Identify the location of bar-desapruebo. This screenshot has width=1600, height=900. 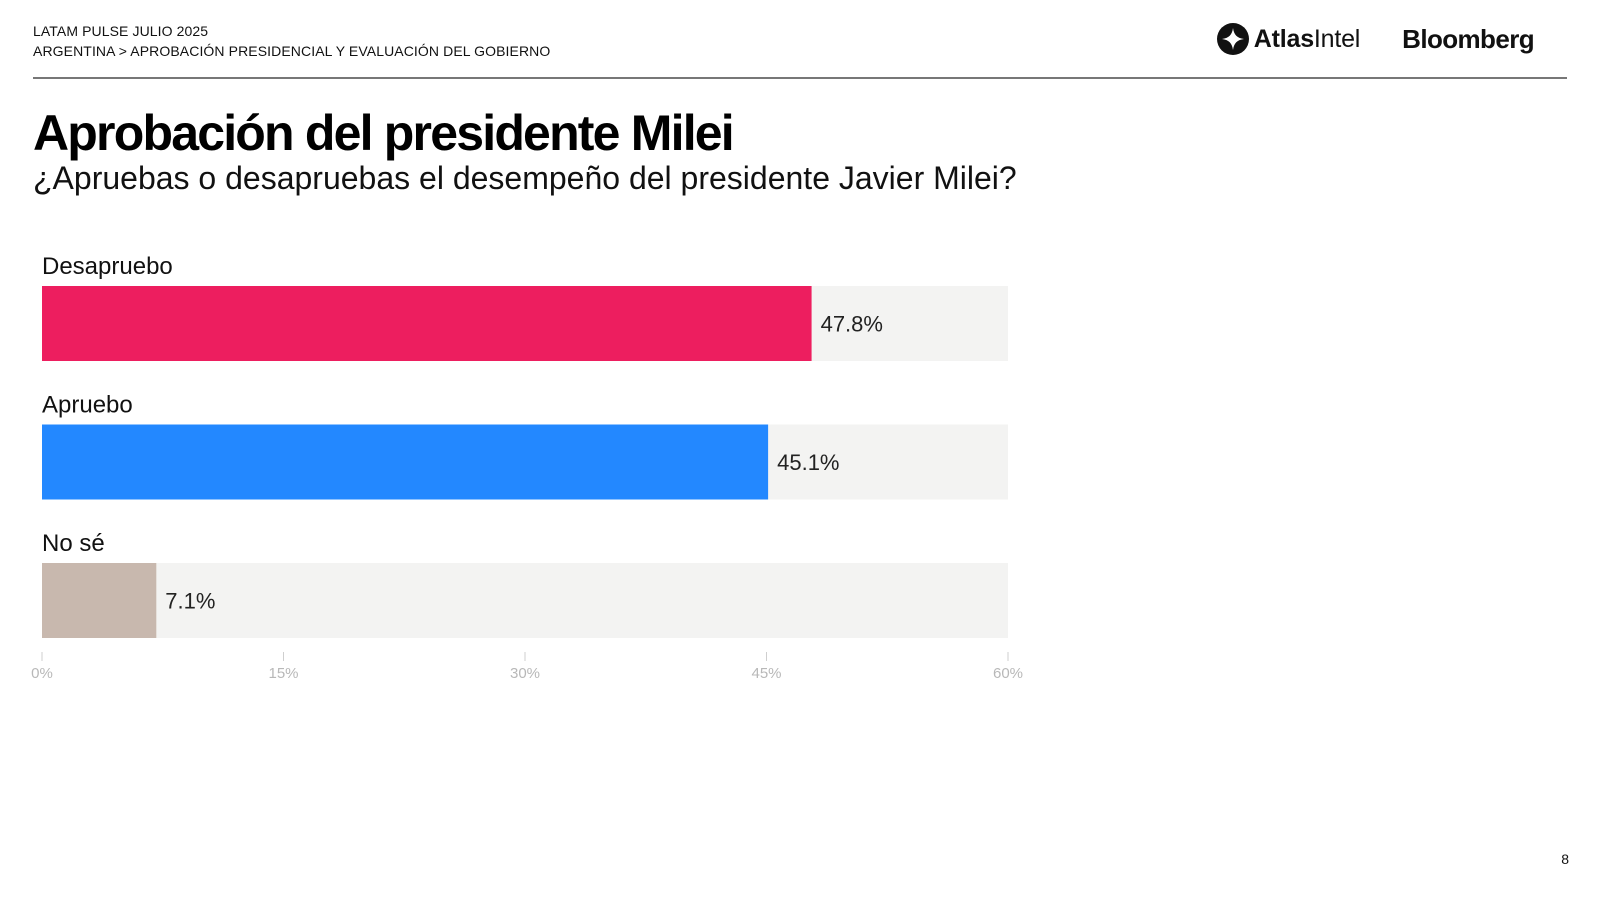
(427, 323).